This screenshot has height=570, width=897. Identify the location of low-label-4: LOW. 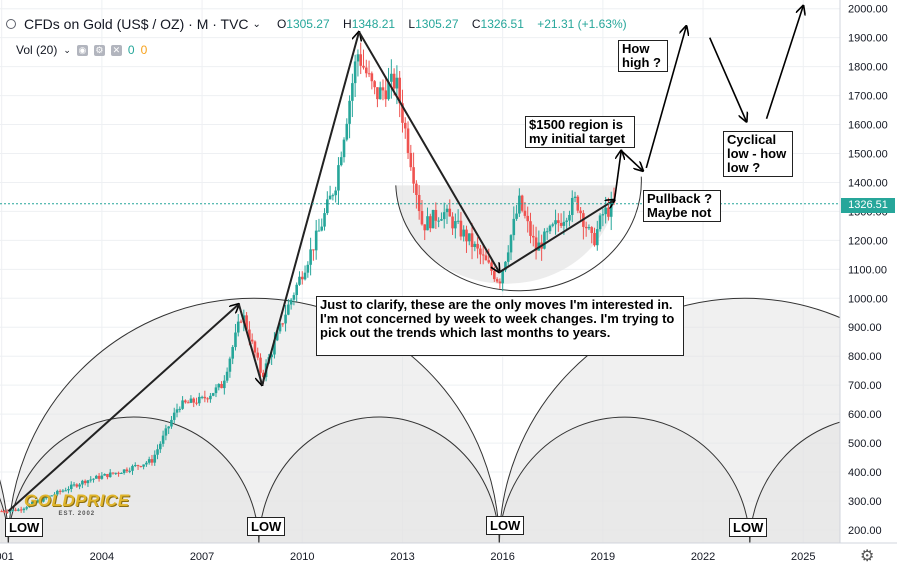
(748, 527).